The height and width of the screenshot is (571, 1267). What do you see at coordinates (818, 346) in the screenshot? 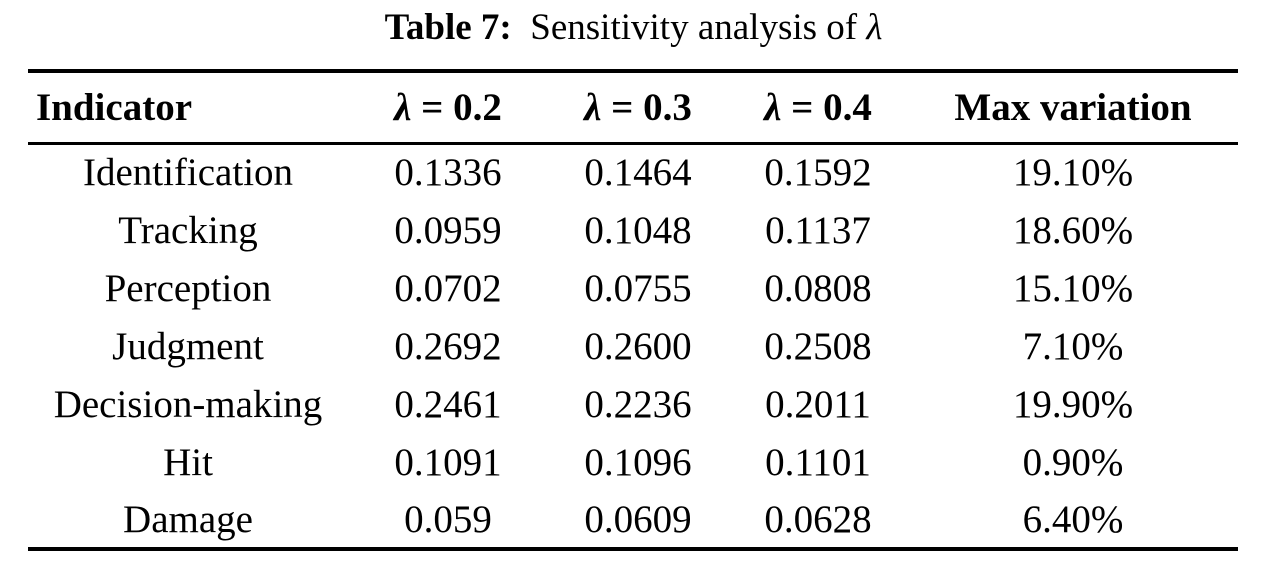
I see `cell-lambda-0.4: 0.2508` at bounding box center [818, 346].